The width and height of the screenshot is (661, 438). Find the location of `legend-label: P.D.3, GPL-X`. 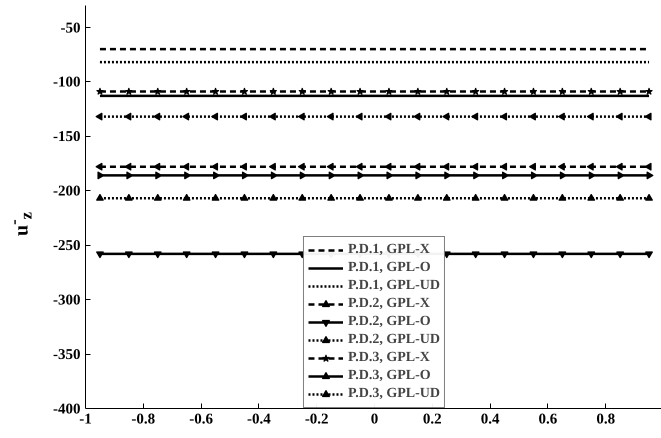

legend-label: P.D.3, GPL-X is located at coordinates (389, 358).